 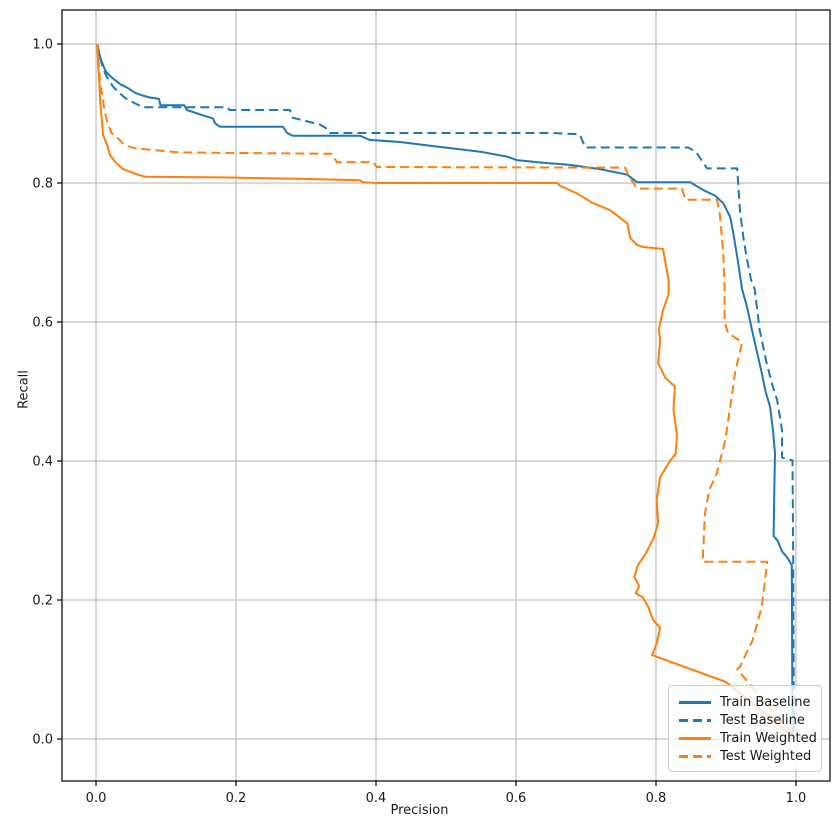 I want to click on test-weighted-line-sample, so click(x=695, y=756).